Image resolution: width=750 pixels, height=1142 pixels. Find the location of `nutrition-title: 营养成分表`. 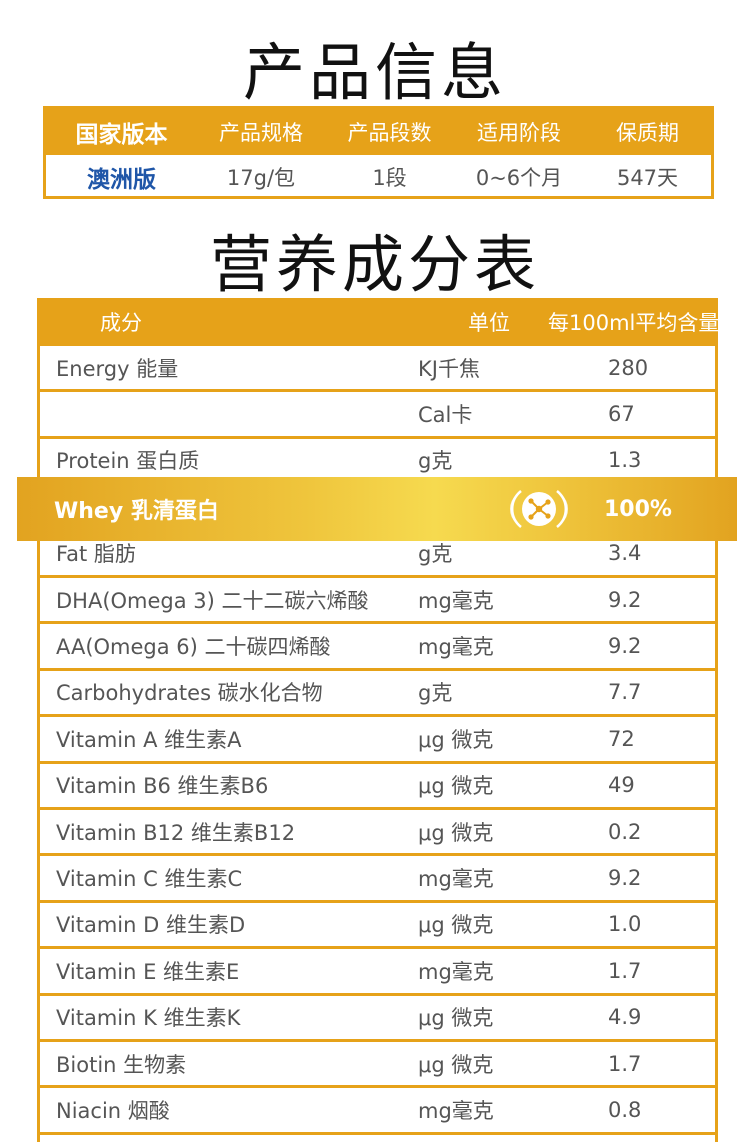

nutrition-title: 营养成分表 is located at coordinates (374, 264).